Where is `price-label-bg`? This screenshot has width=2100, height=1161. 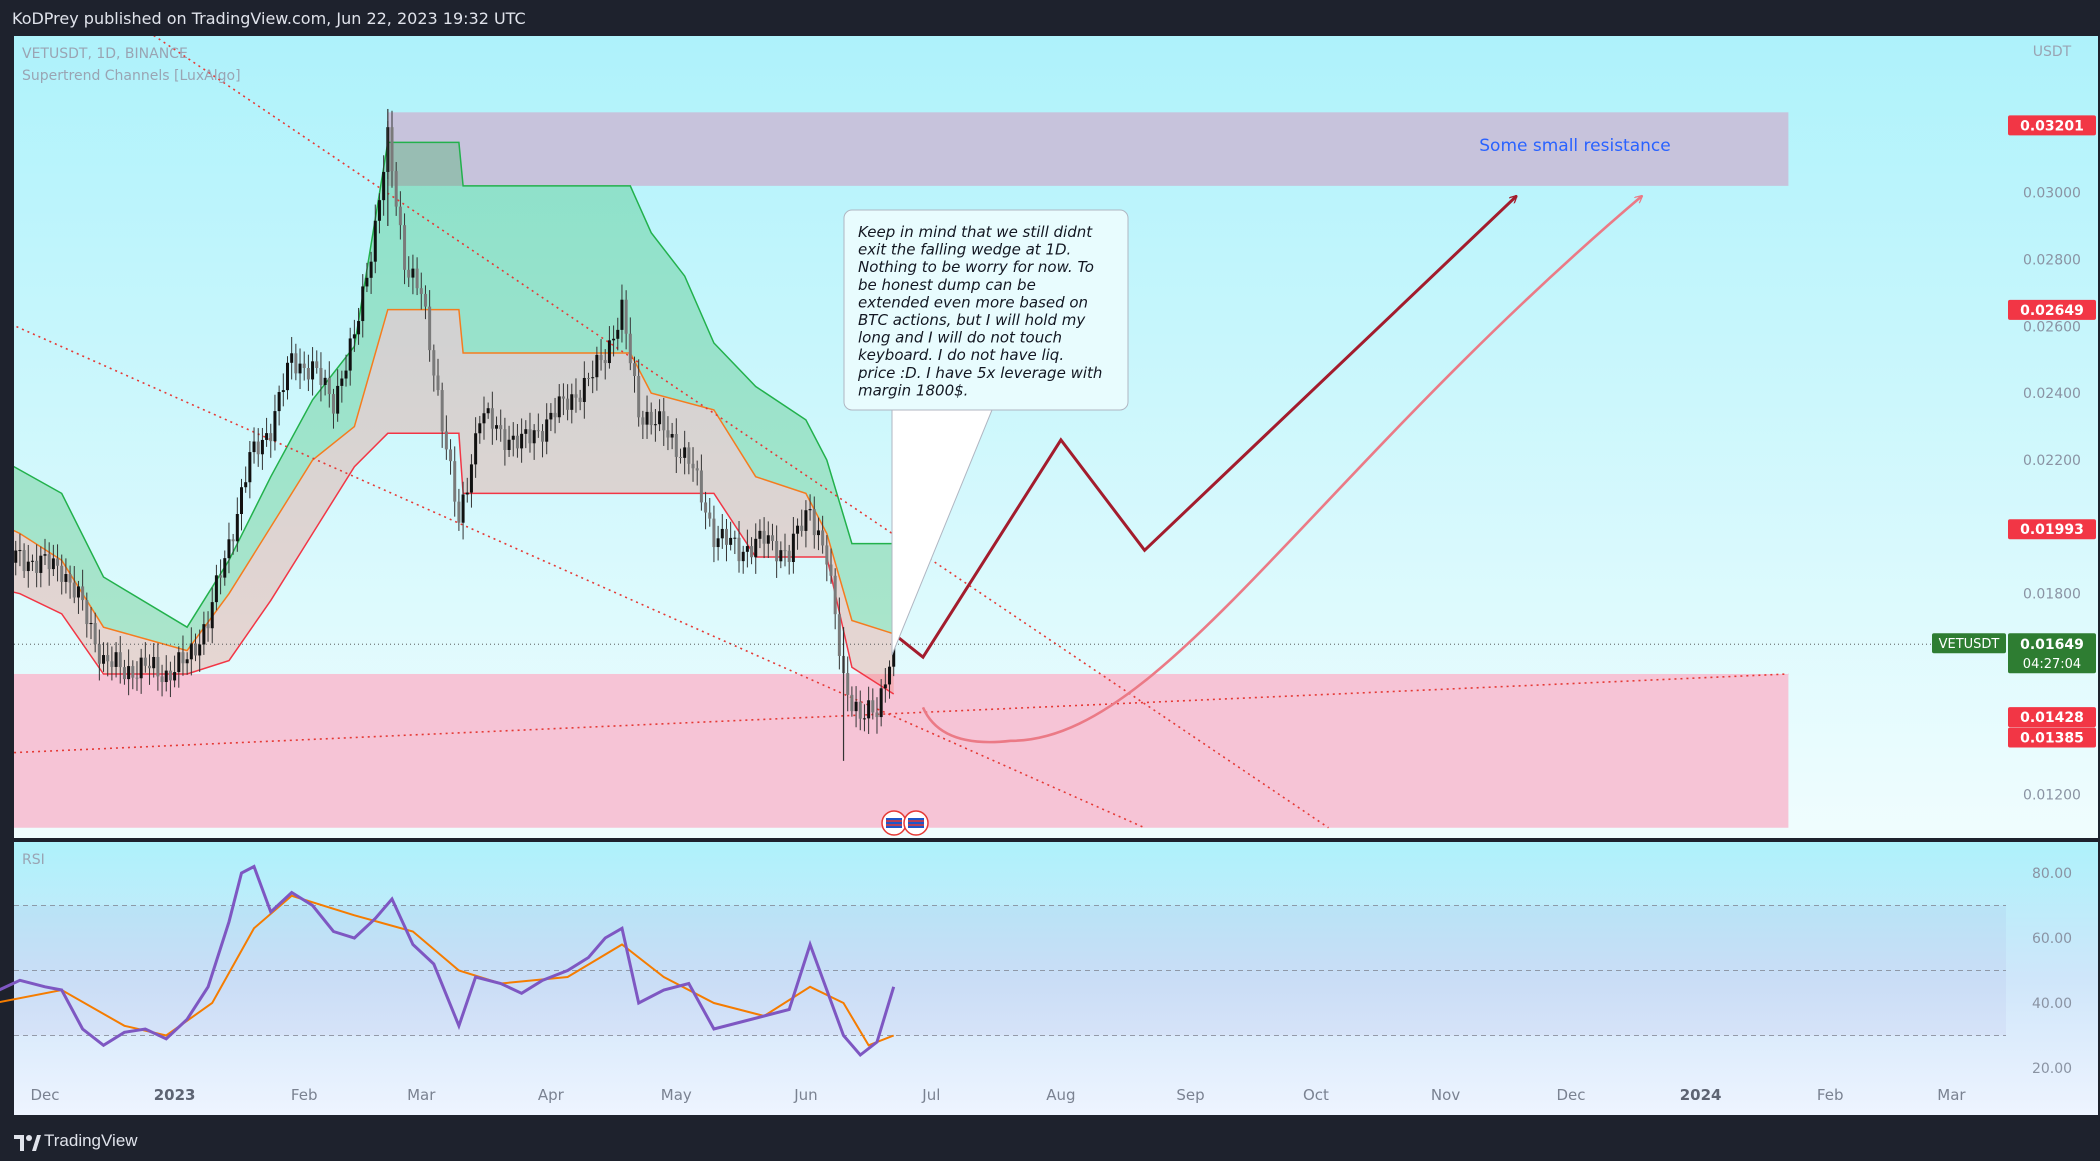 price-label-bg is located at coordinates (2052, 309).